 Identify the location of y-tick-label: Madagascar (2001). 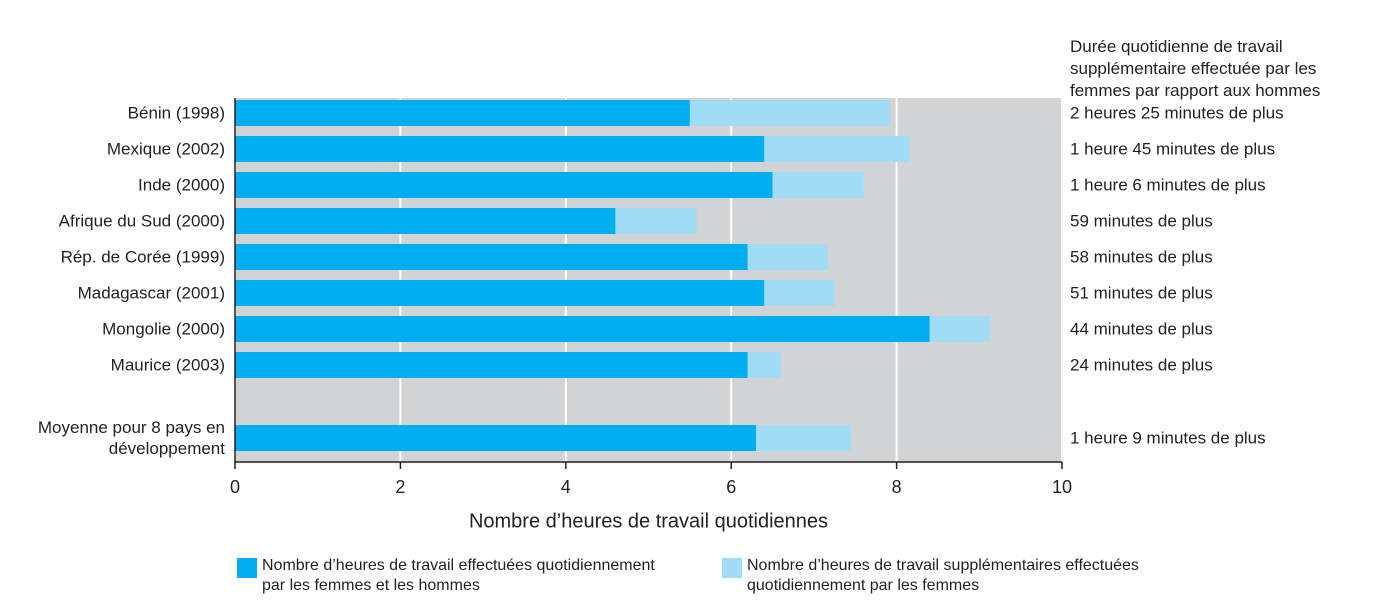
(151, 293).